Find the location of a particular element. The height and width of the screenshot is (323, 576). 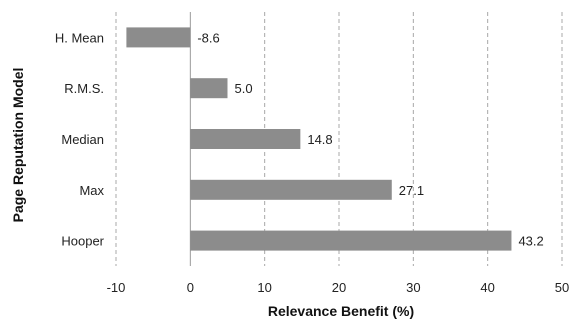

data-label: -8.6 is located at coordinates (208, 37).